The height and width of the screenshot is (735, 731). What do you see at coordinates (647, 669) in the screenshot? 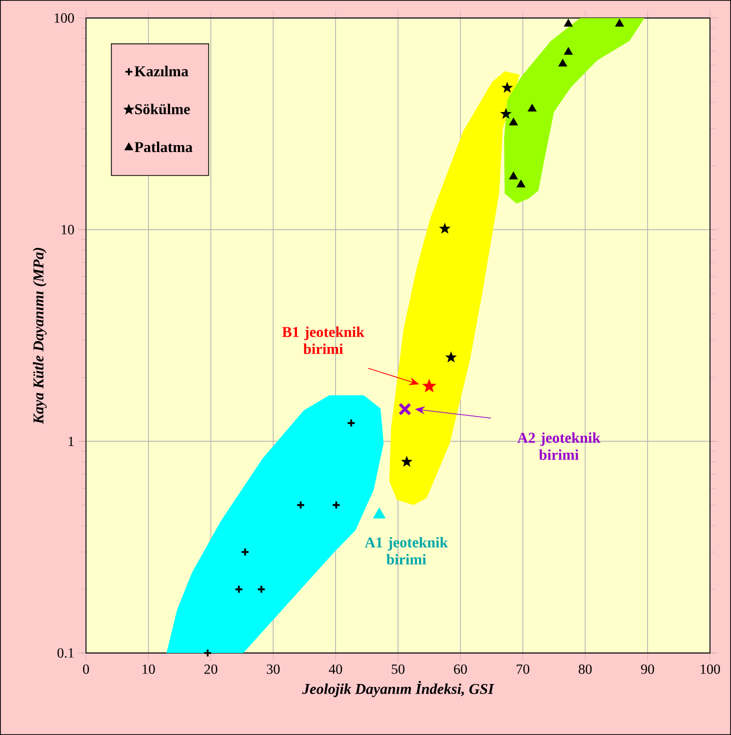
I see `x-tick-label: 90` at bounding box center [647, 669].